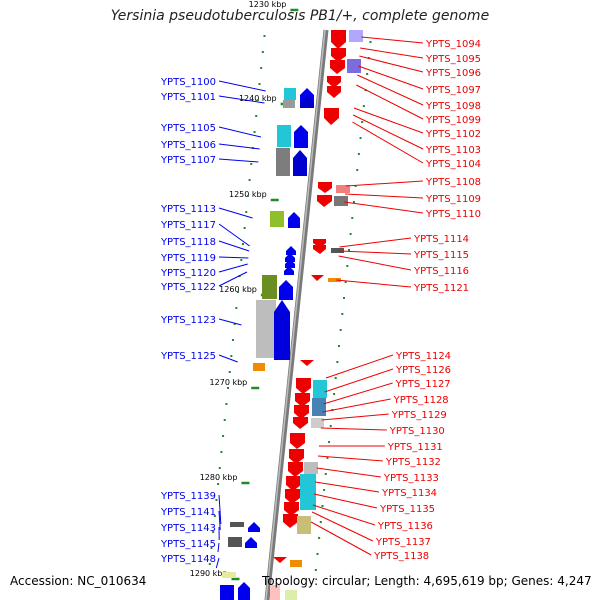  I want to click on gene-label: YPTS_1115, so click(441, 255).